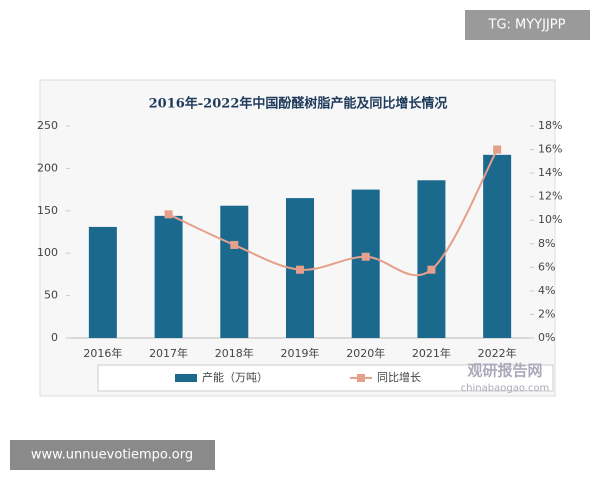 This screenshot has width=600, height=480. Describe the element at coordinates (47, 125) in the screenshot. I see `y-tick-label: 250` at that location.